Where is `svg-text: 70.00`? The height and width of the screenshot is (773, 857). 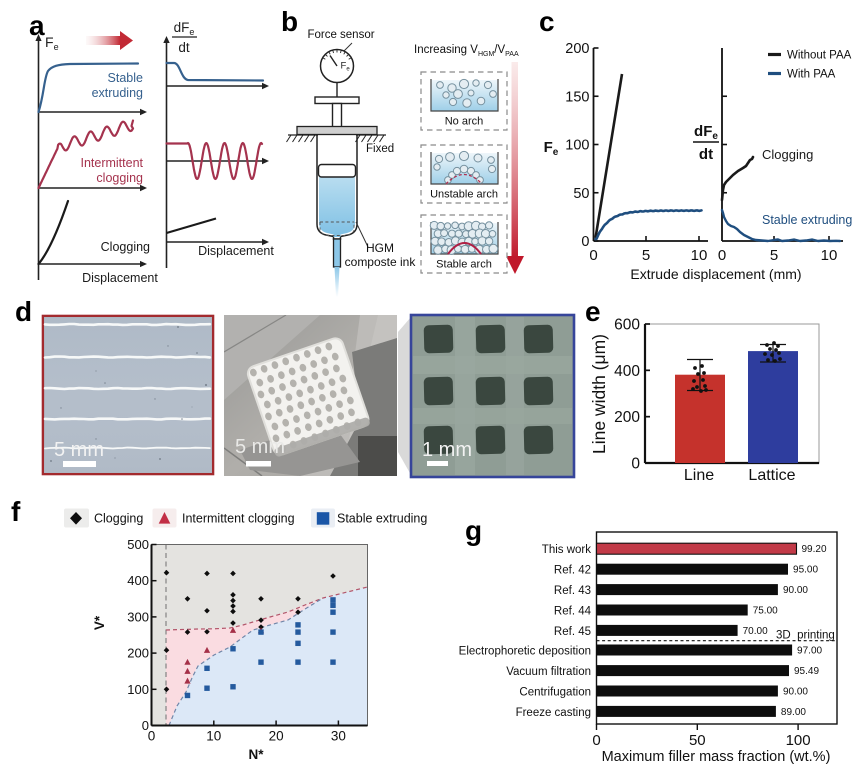 svg-text: 70.00 is located at coordinates (755, 631).